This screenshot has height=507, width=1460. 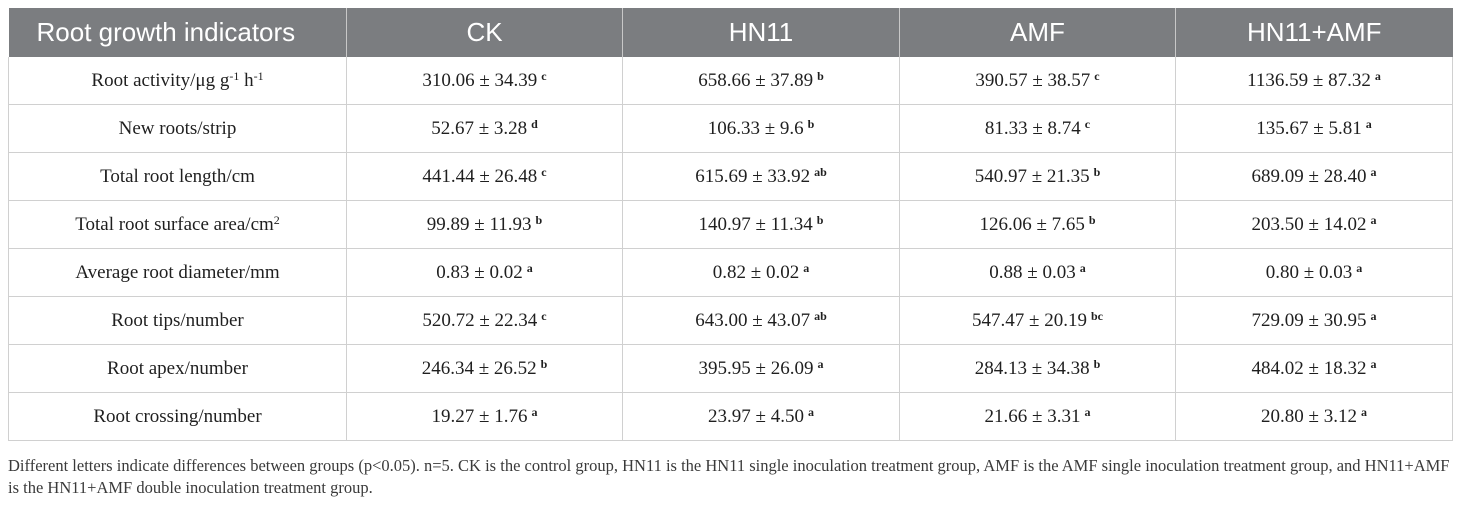 What do you see at coordinates (534, 123) in the screenshot?
I see `significance-letter: d` at bounding box center [534, 123].